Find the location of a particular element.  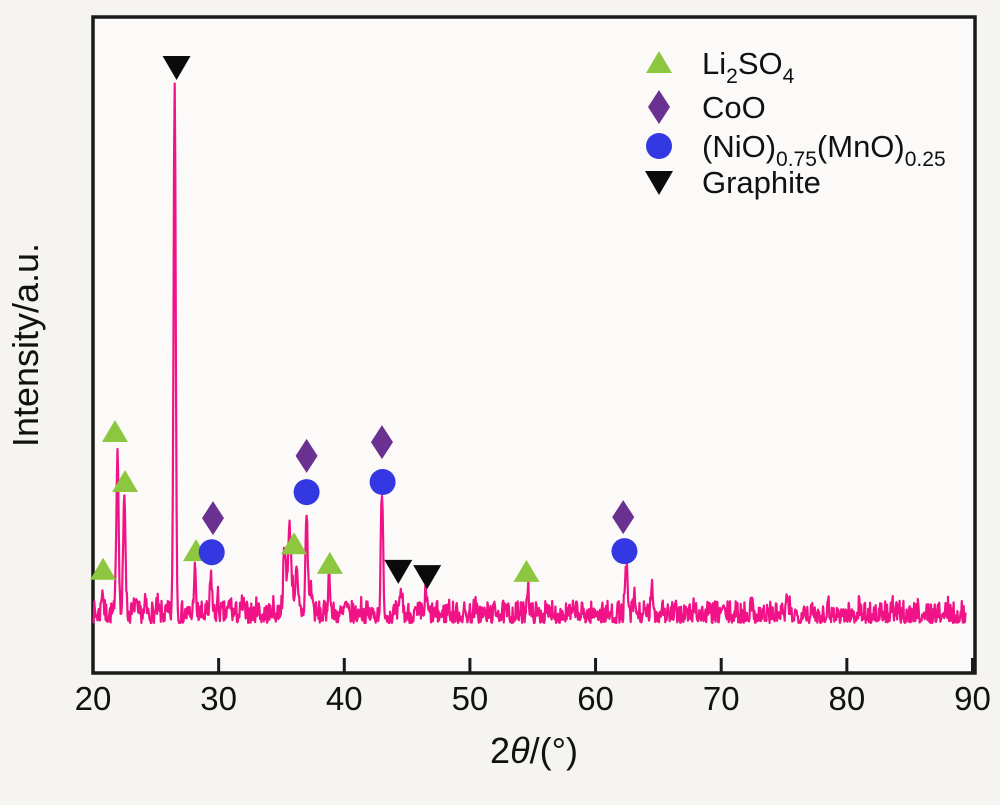

x-tick-label: 60 is located at coordinates (595, 698).